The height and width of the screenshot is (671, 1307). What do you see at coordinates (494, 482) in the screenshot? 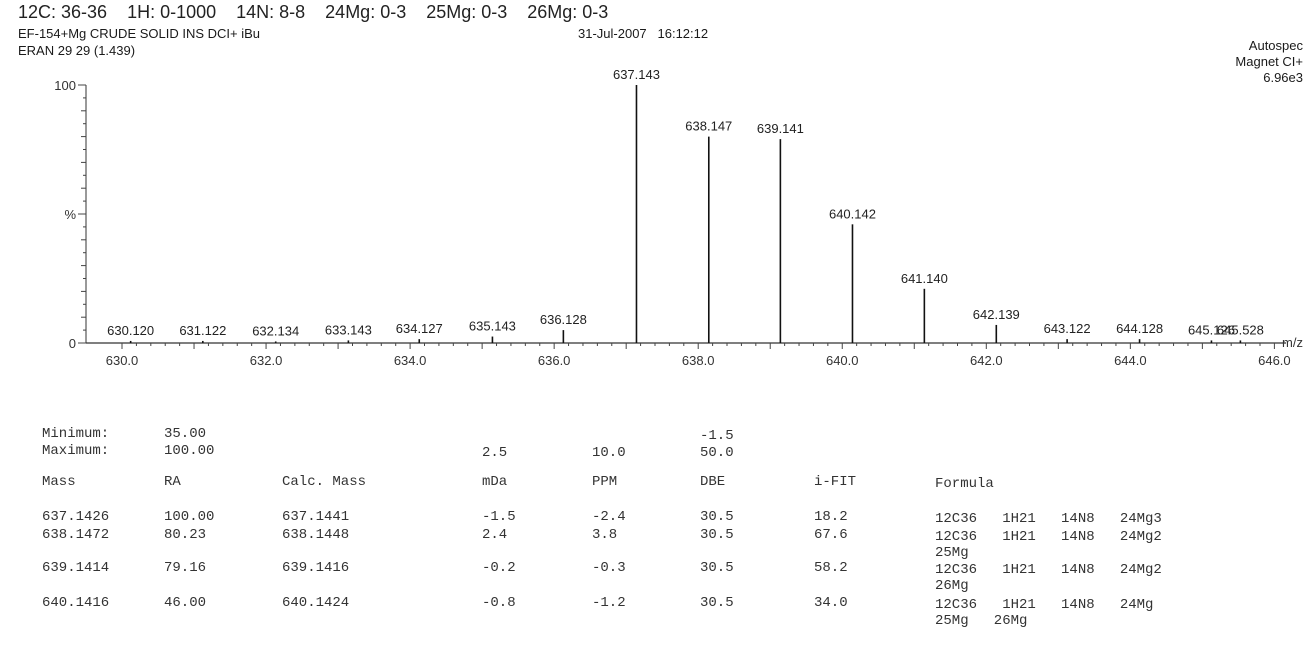
I see `column-header-mda: mDa` at bounding box center [494, 482].